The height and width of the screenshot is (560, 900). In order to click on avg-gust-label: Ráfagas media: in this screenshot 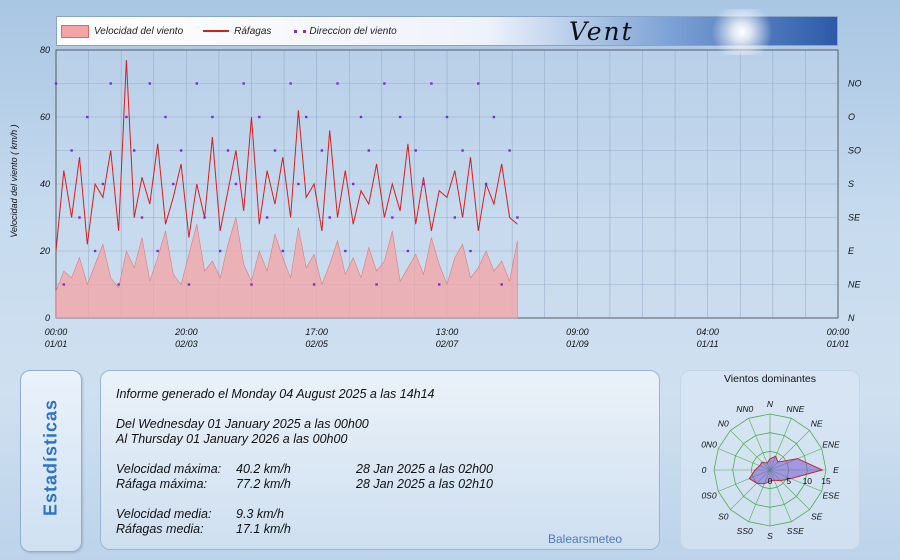, I will do `click(160, 529)`.